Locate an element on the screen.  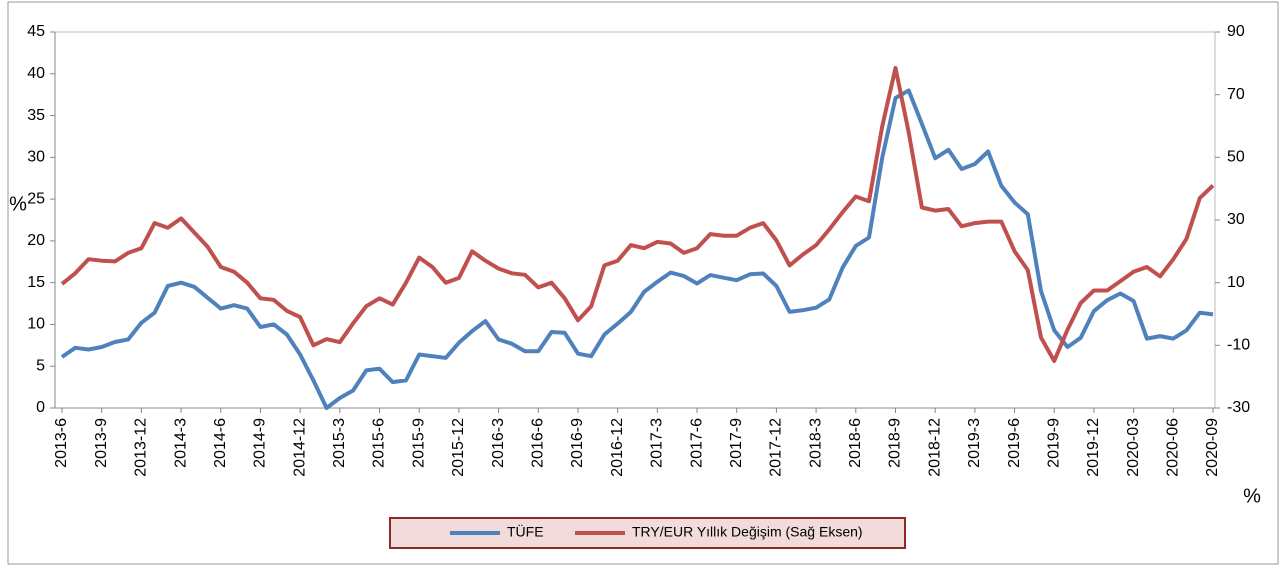
x-tick-label: 2015-6 is located at coordinates (379, 443).